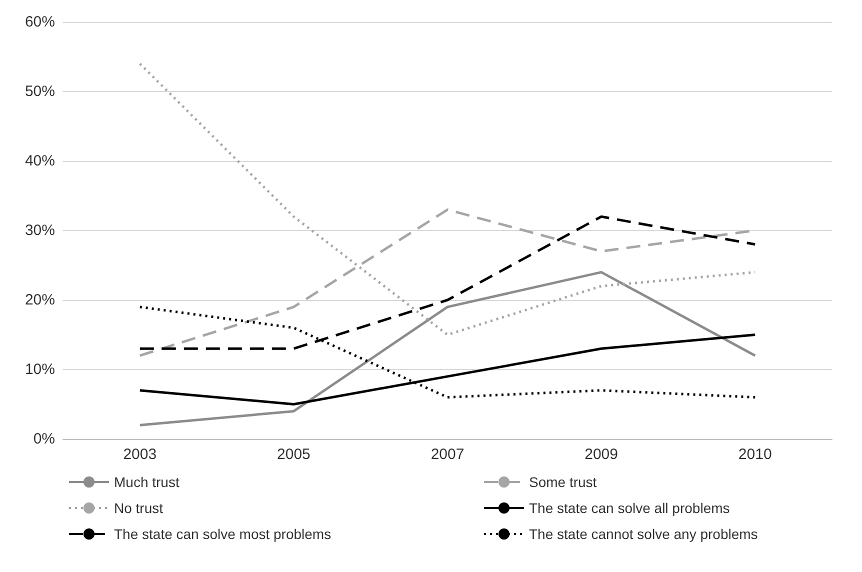  What do you see at coordinates (447, 454) in the screenshot?
I see `x-tick-label: 2007` at bounding box center [447, 454].